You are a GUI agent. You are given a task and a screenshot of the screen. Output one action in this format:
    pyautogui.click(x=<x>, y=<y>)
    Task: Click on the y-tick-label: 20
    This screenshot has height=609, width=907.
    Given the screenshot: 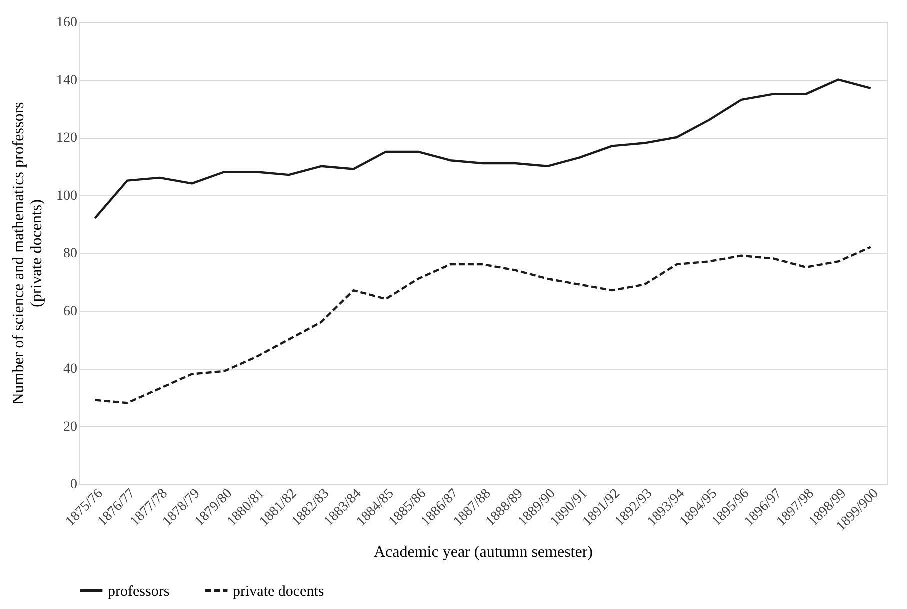 What is the action you would take?
    pyautogui.click(x=71, y=427)
    